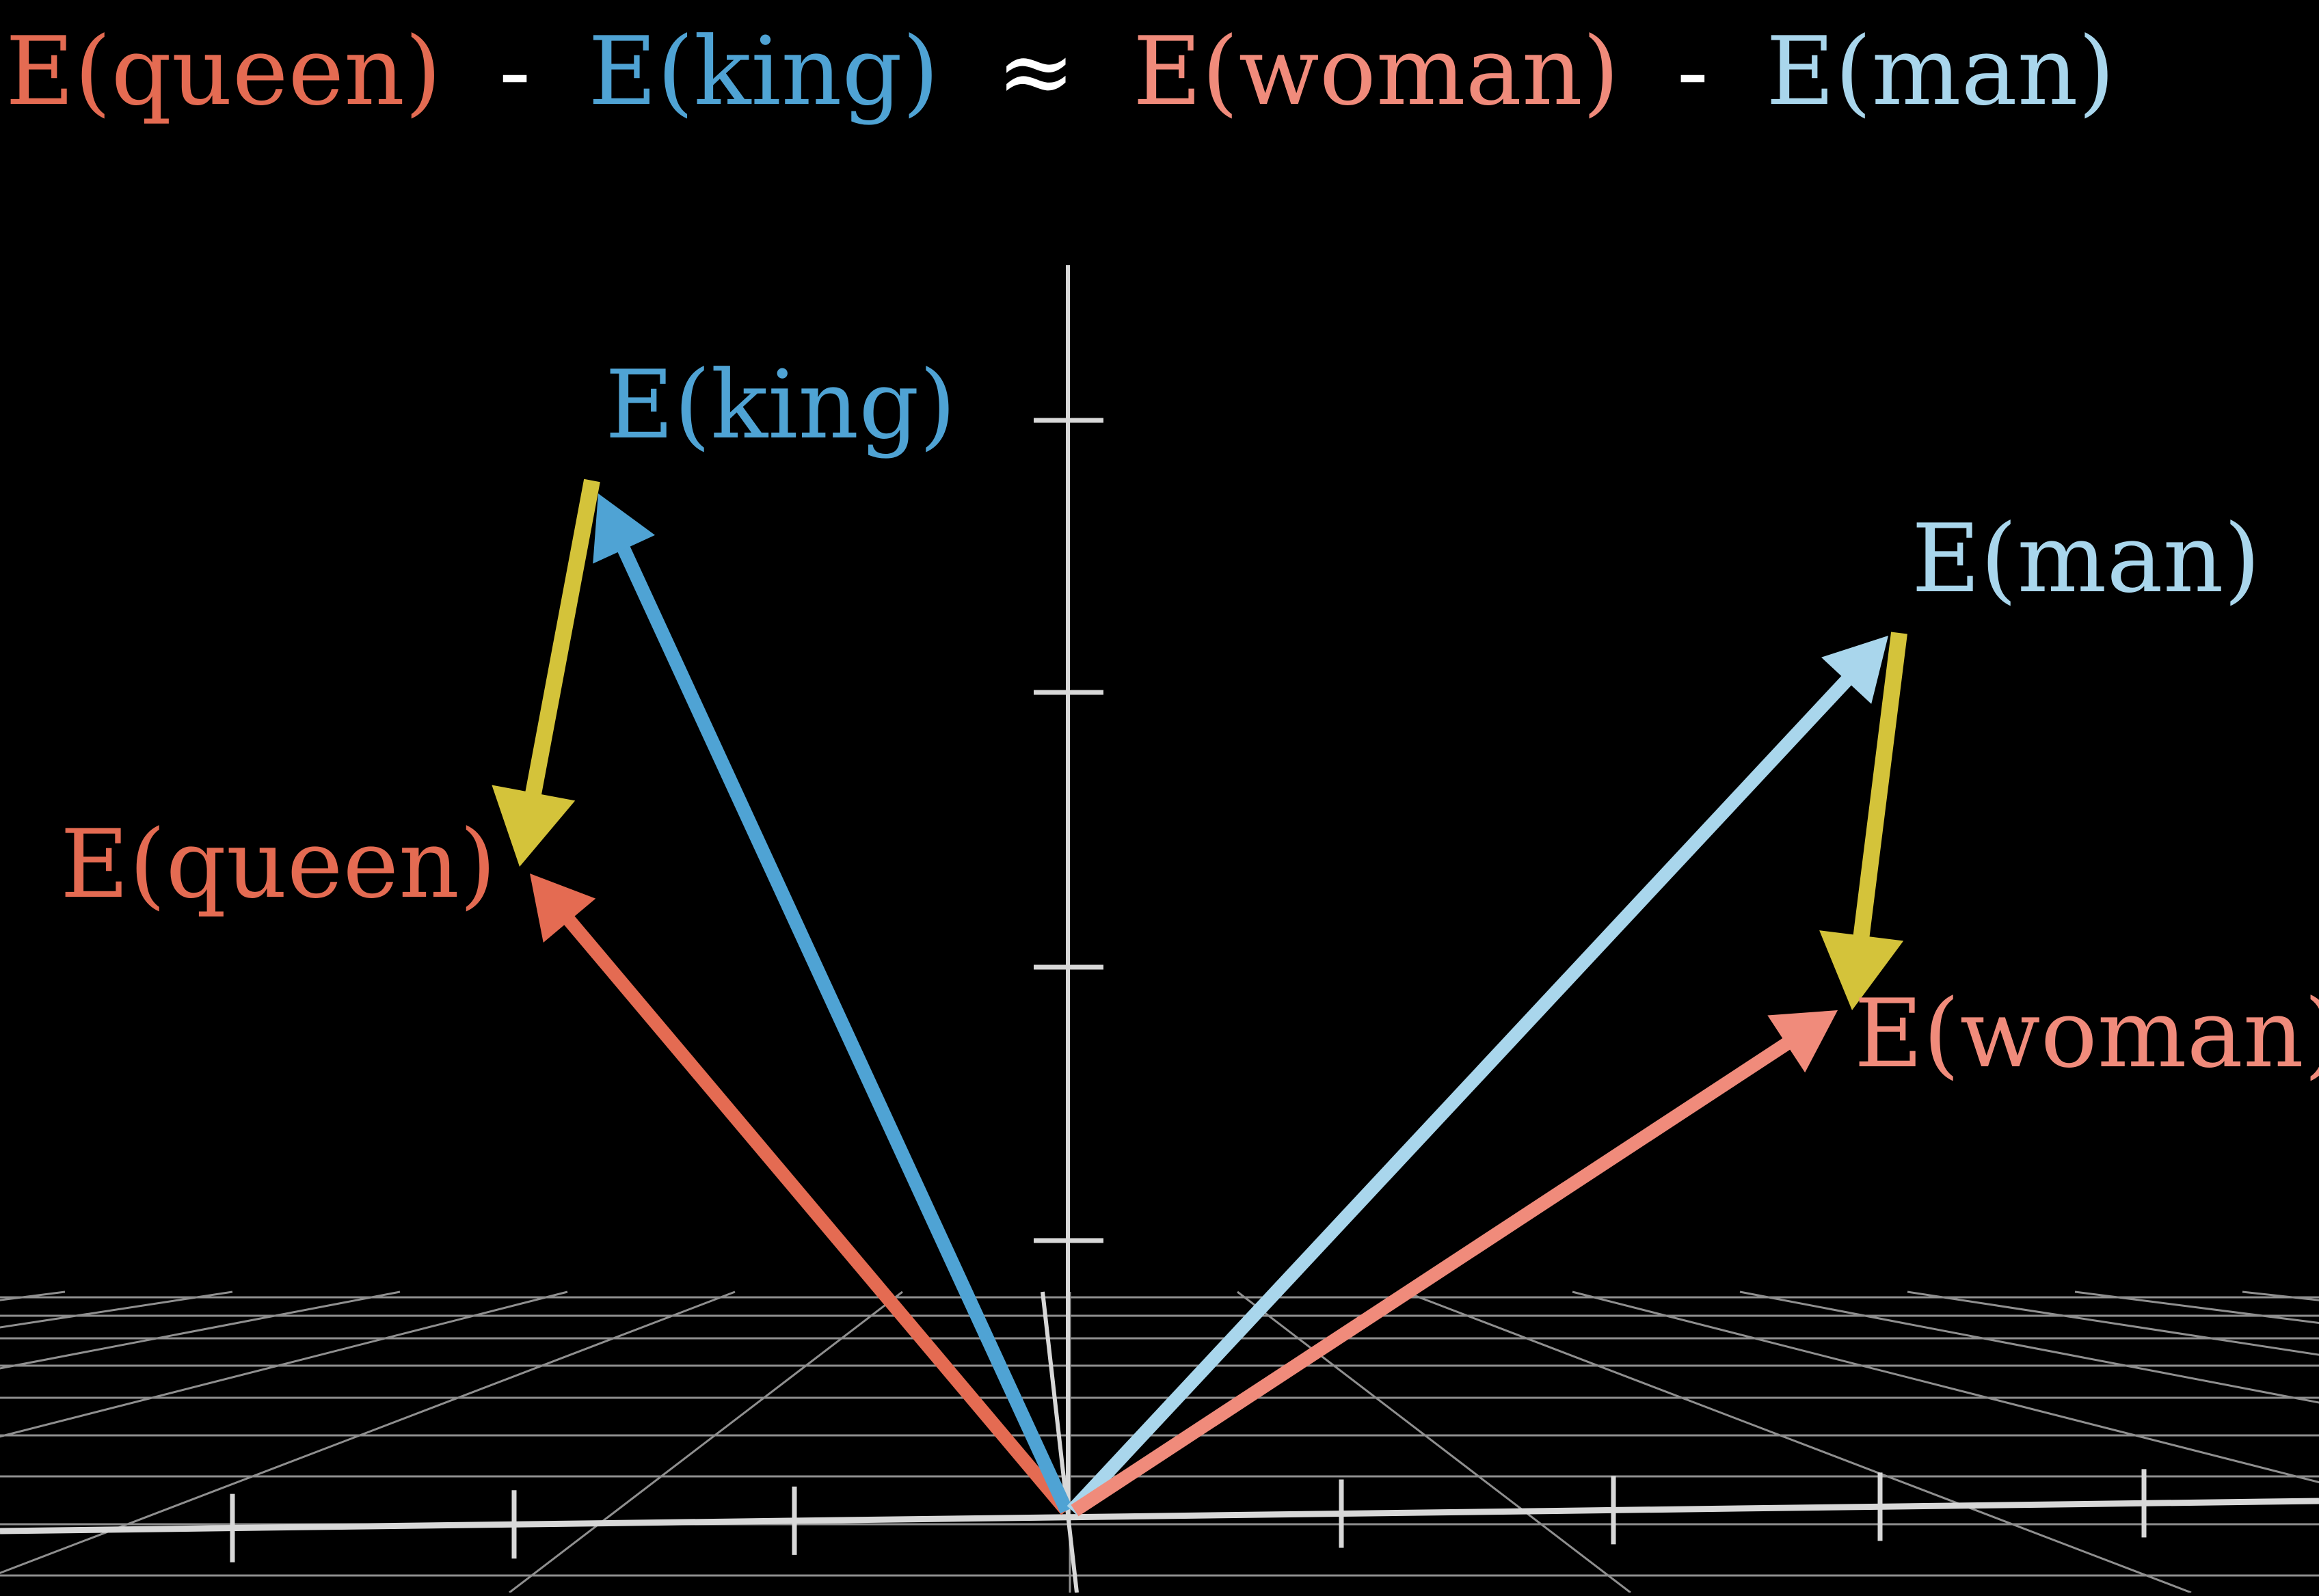  Describe the element at coordinates (781, 405) in the screenshot. I see `label-king: E(king)` at that location.